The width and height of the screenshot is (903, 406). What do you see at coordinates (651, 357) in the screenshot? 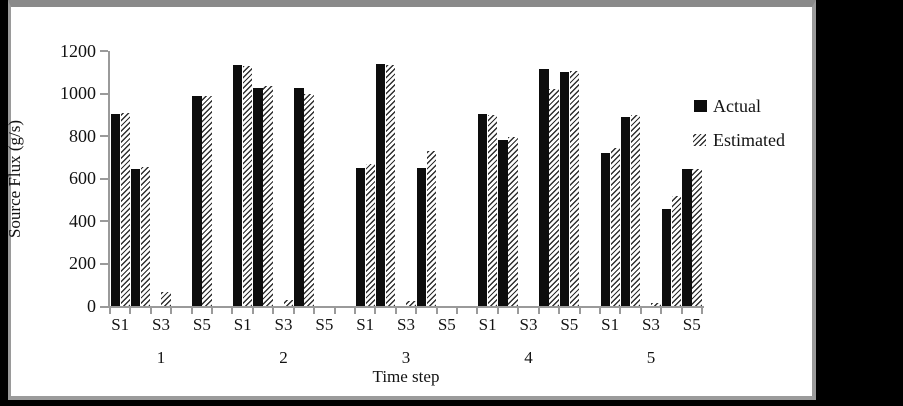
I see `time-step-label-5: 5` at bounding box center [651, 357].